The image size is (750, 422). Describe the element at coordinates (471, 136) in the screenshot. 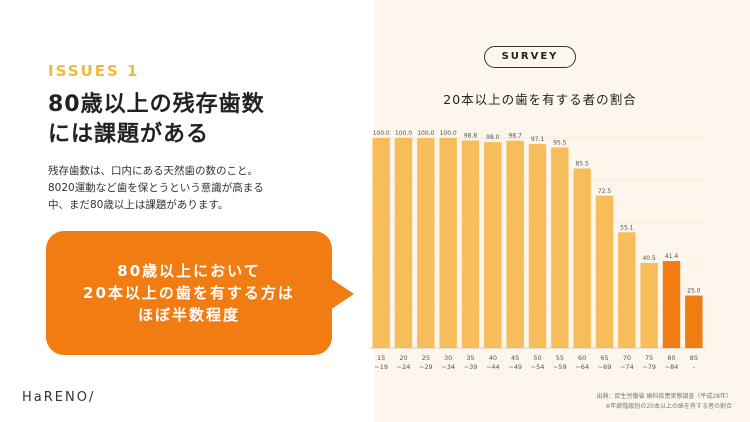

I see `data-label: 98.8` at that location.